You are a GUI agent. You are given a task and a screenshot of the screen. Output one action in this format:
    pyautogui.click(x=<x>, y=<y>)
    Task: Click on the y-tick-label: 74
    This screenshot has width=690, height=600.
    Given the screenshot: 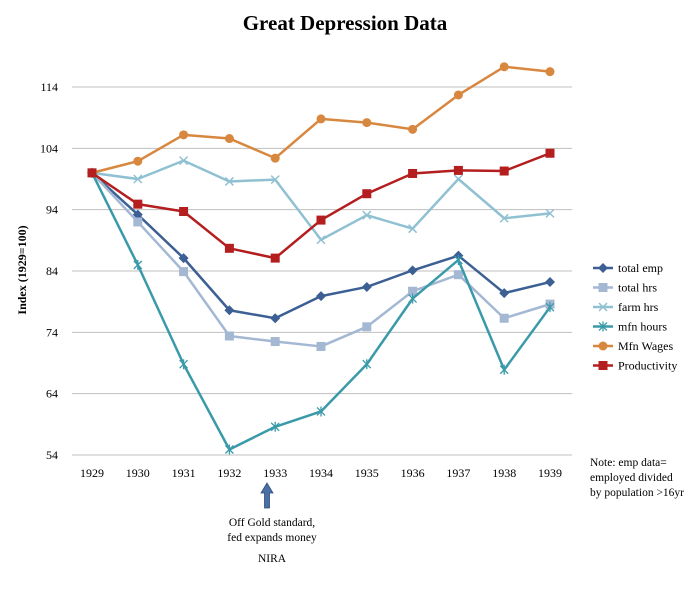 What is the action you would take?
    pyautogui.click(x=52, y=332)
    